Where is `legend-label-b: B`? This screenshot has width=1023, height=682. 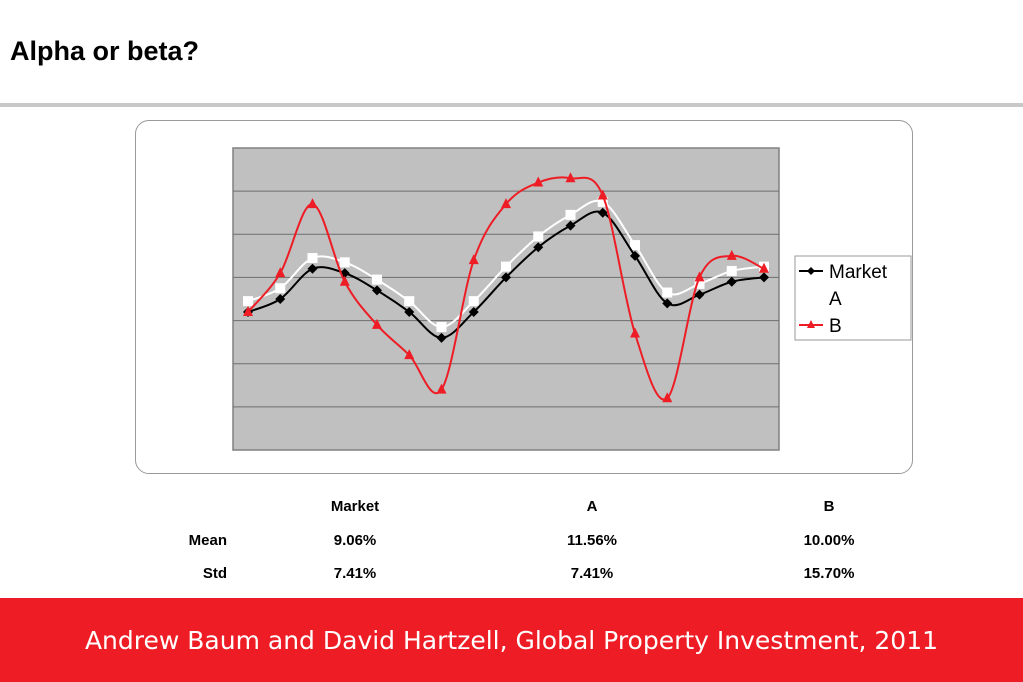
legend-label-b: B is located at coordinates (835, 326).